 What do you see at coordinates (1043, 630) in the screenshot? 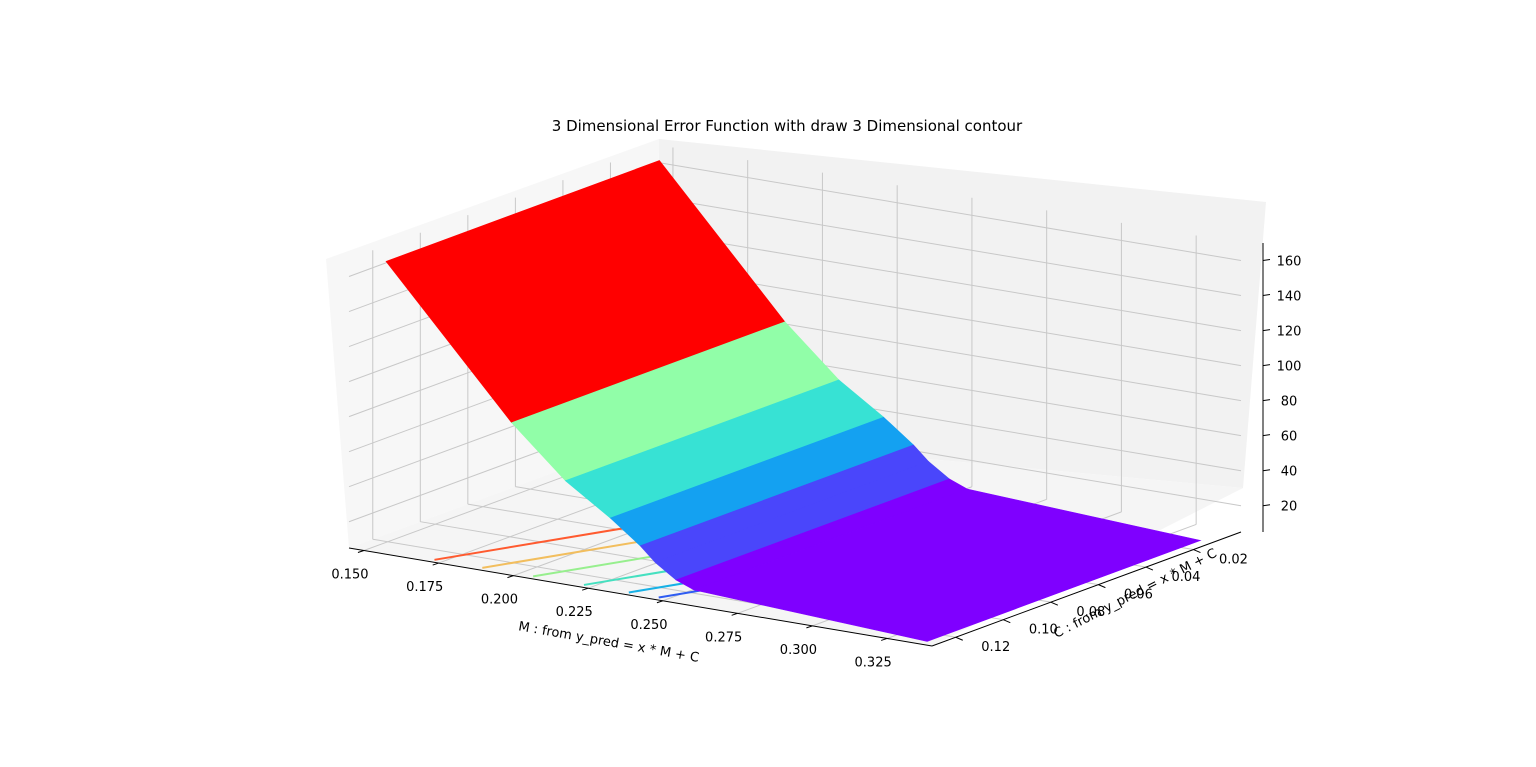
I see `y-tick-label: 0.10` at bounding box center [1043, 630].